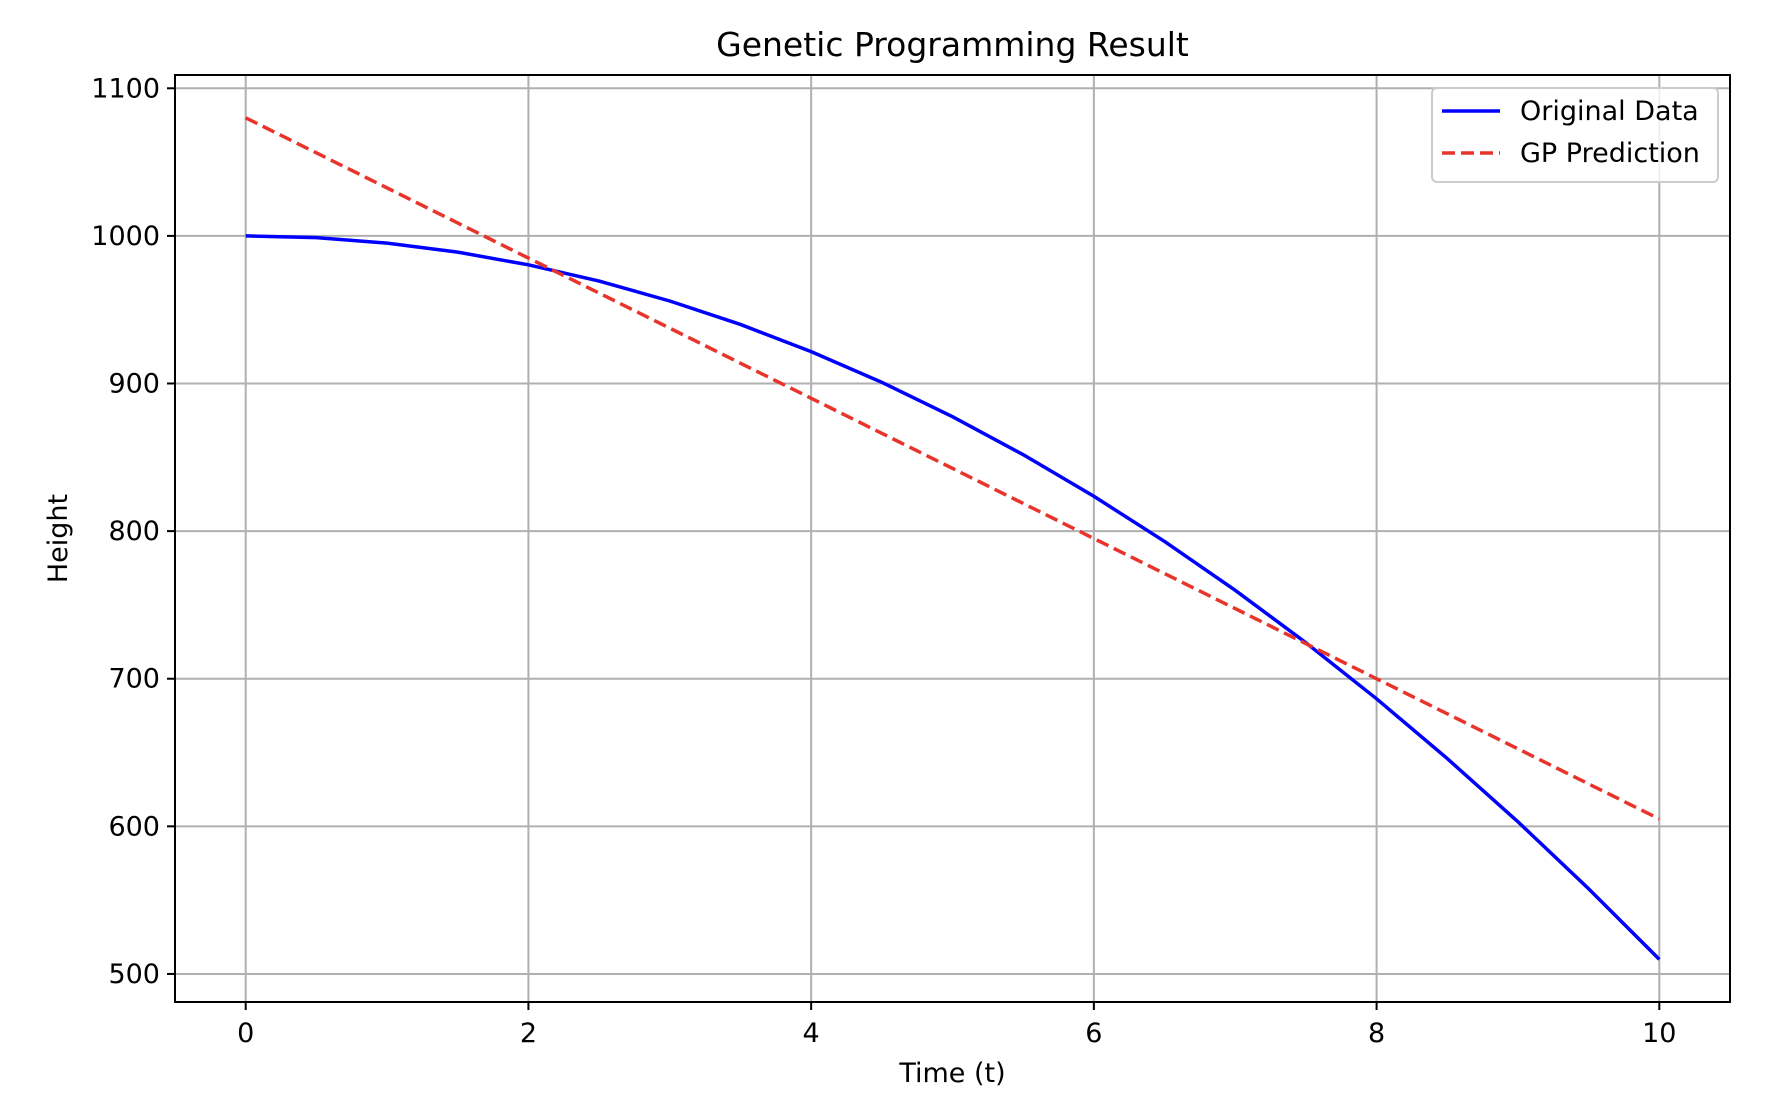 The width and height of the screenshot is (1784, 1100). What do you see at coordinates (125, 88) in the screenshot?
I see `y-tick-label: 1100` at bounding box center [125, 88].